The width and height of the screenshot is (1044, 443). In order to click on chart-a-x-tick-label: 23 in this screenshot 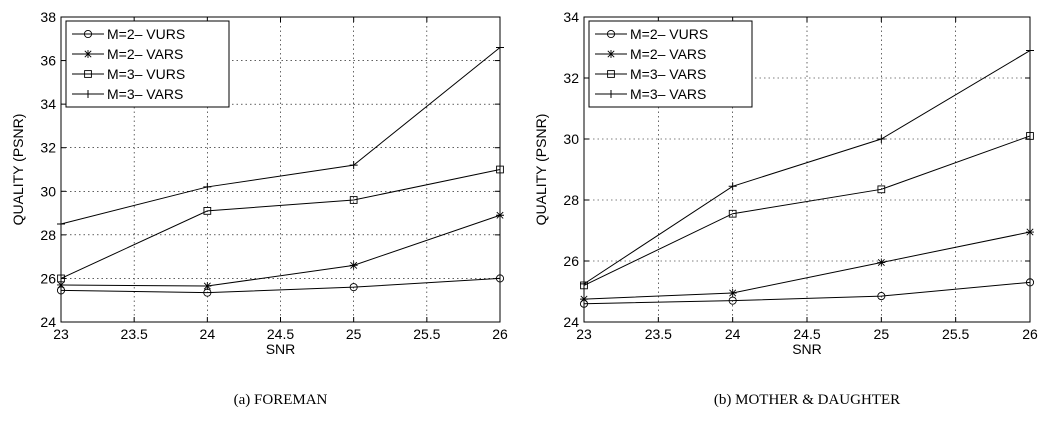, I will do `click(61, 334)`.